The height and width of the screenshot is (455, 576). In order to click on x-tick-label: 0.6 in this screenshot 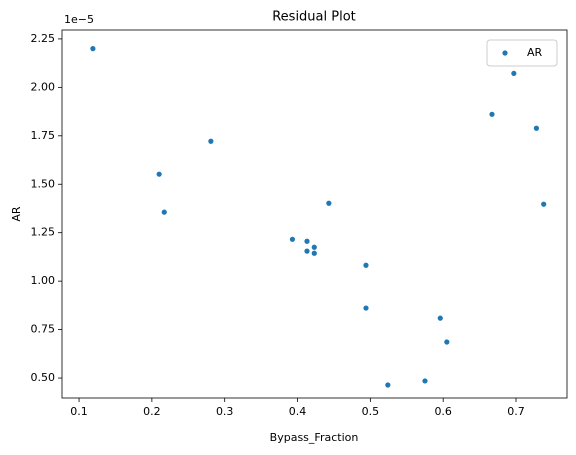, I will do `click(443, 411)`.